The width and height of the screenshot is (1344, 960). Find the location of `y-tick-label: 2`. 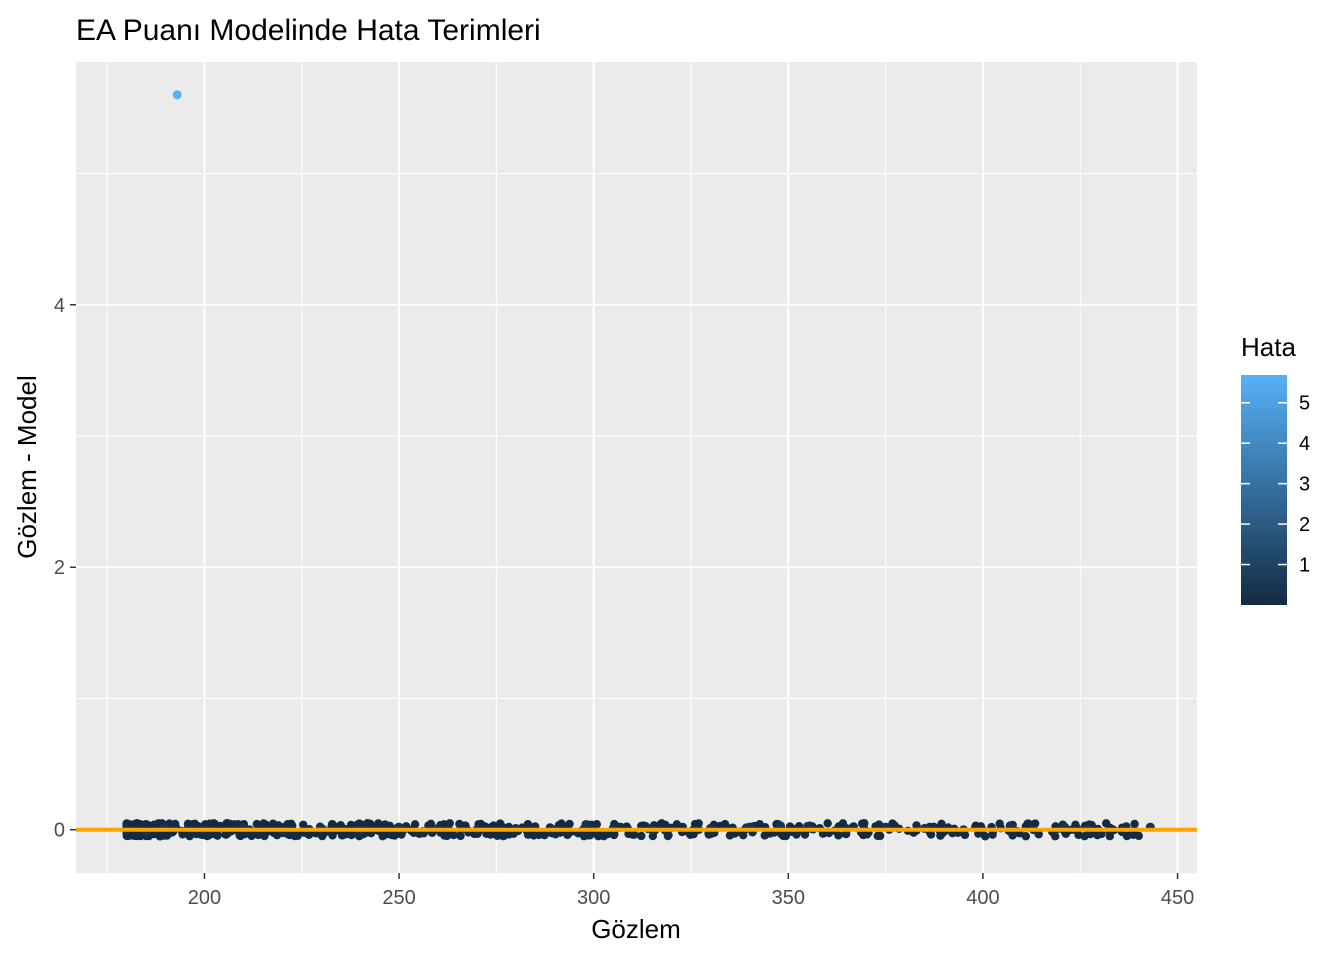

y-tick-label: 2 is located at coordinates (59, 568).